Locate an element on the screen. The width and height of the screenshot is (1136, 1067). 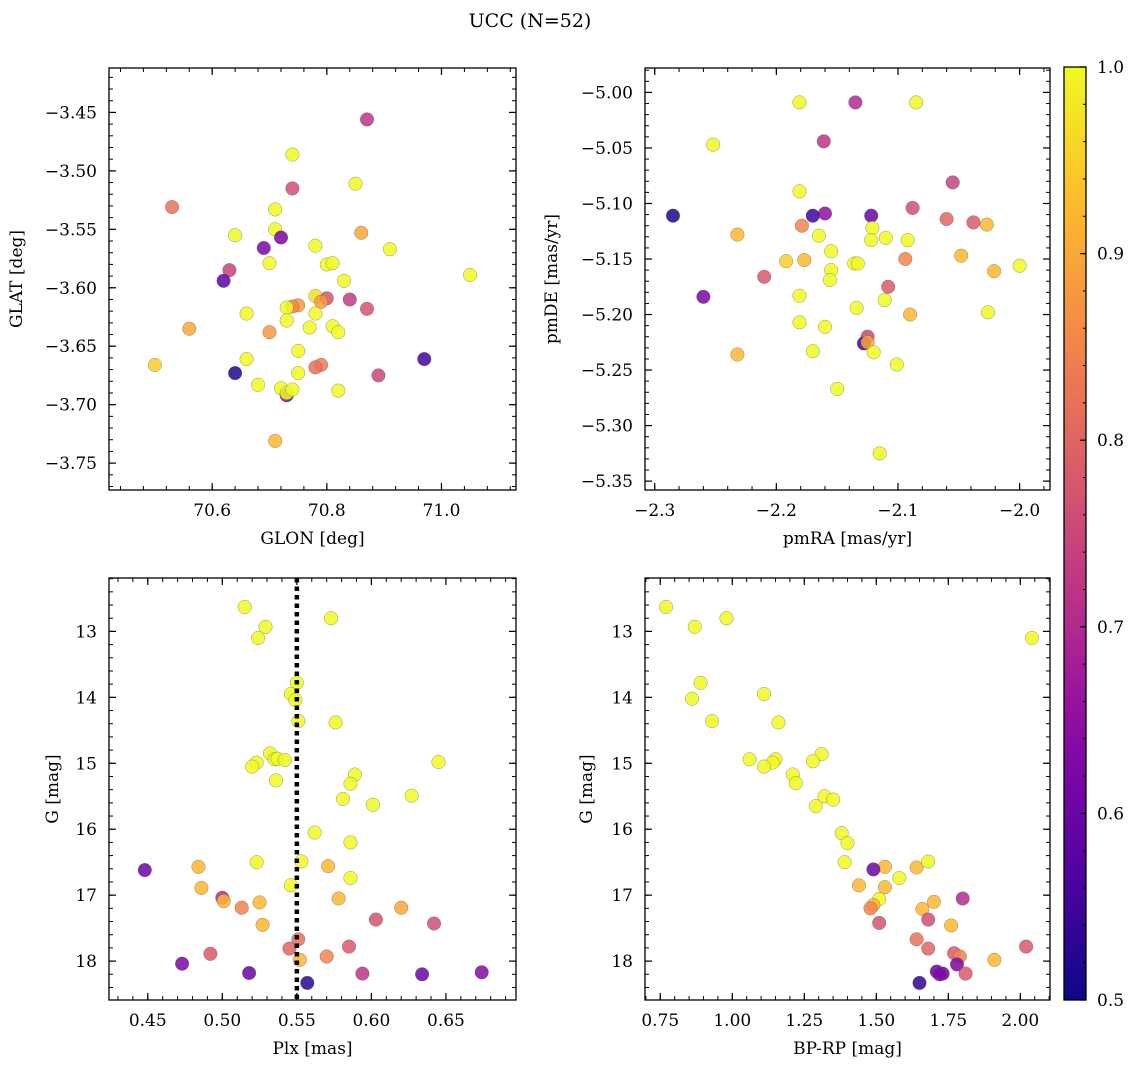
y-tick-label: −3.60 is located at coordinates (71, 289).